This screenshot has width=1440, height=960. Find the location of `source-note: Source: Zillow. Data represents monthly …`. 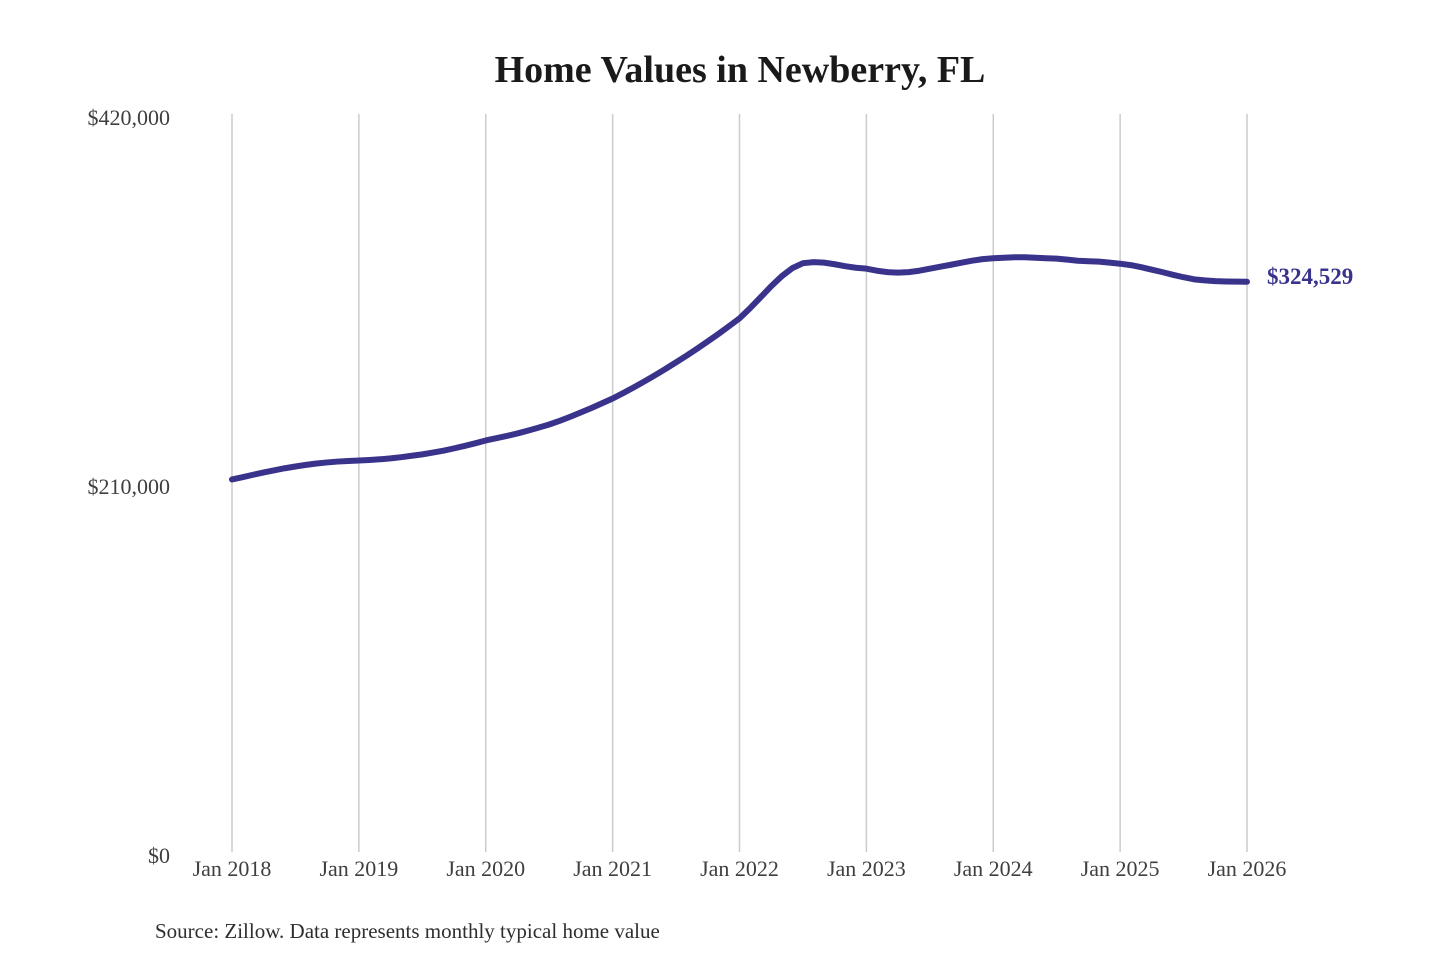

source-note: Source: Zillow. Data represents monthly … is located at coordinates (407, 931).